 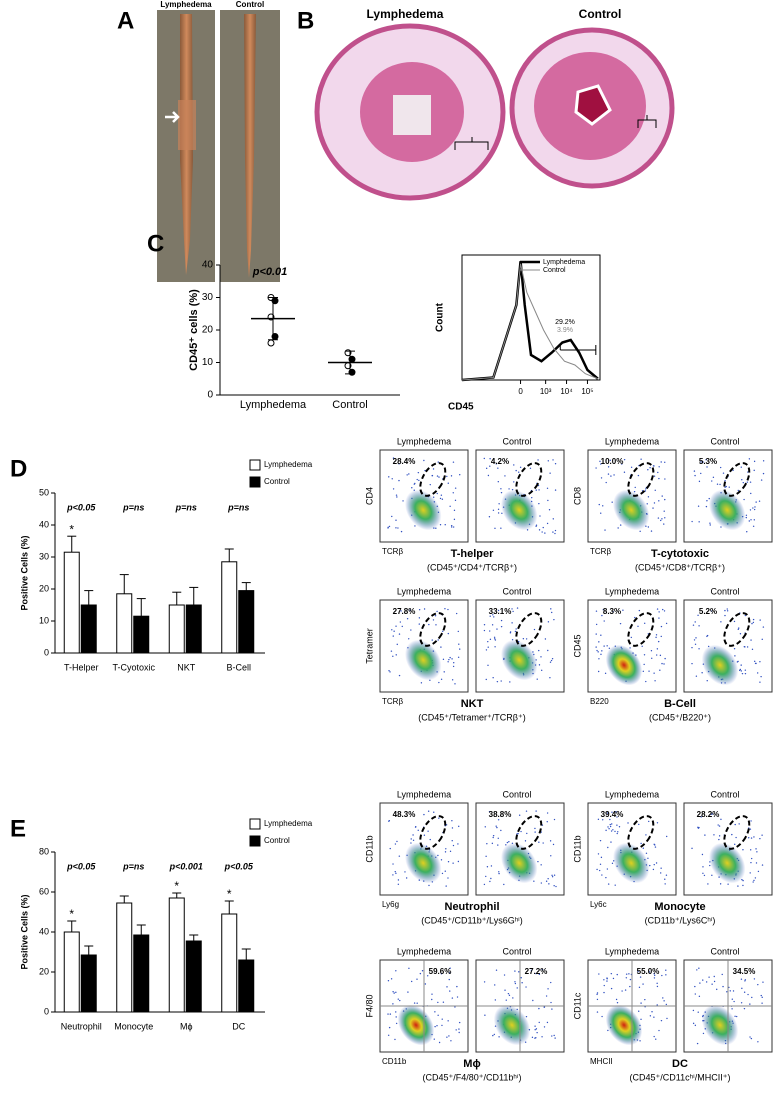 What do you see at coordinates (472, 1077) in the screenshot?
I see `group-subtitle: (CD45⁺/F4/80⁺/CD11bʰⁱ)` at bounding box center [472, 1077].